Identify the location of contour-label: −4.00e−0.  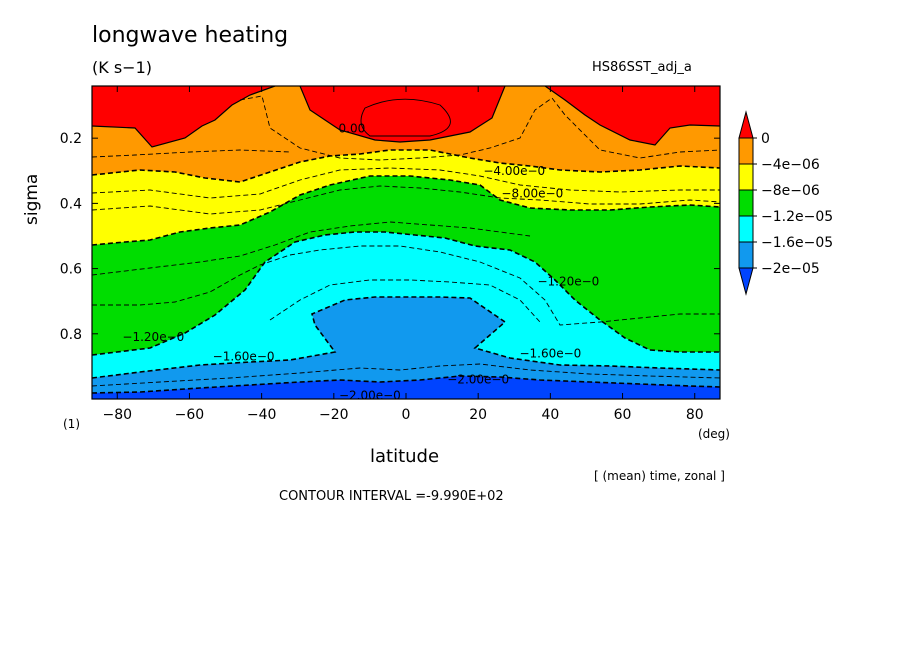
(514, 171).